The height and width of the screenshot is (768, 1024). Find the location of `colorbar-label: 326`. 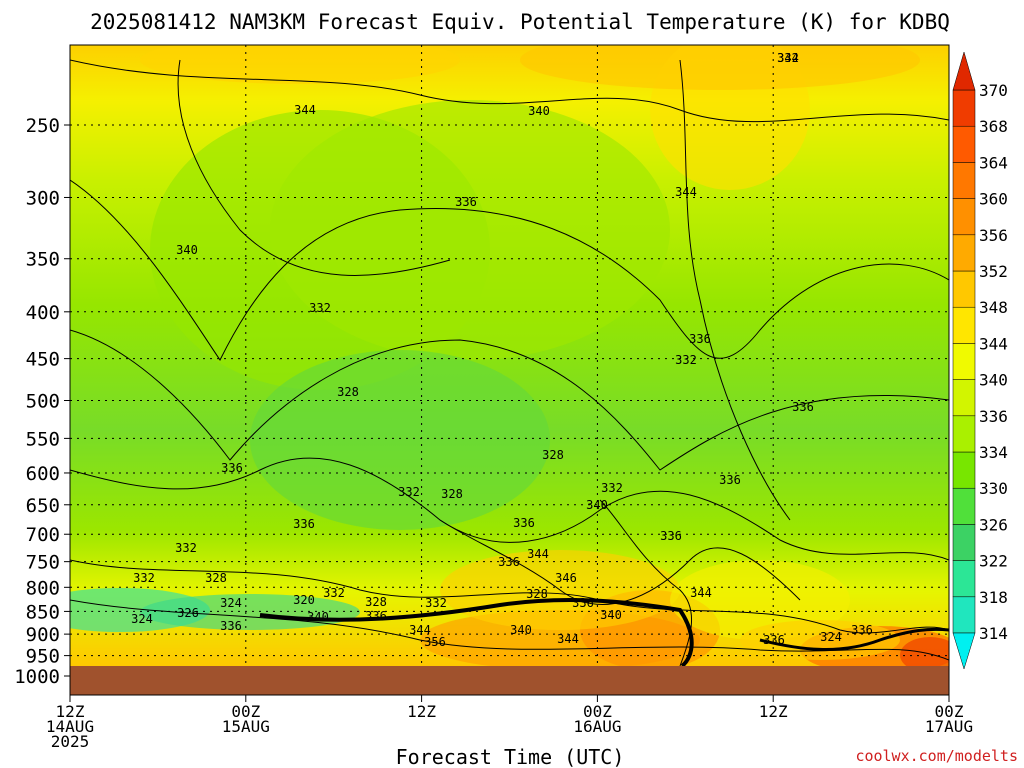

colorbar-label: 326 is located at coordinates (993, 524).